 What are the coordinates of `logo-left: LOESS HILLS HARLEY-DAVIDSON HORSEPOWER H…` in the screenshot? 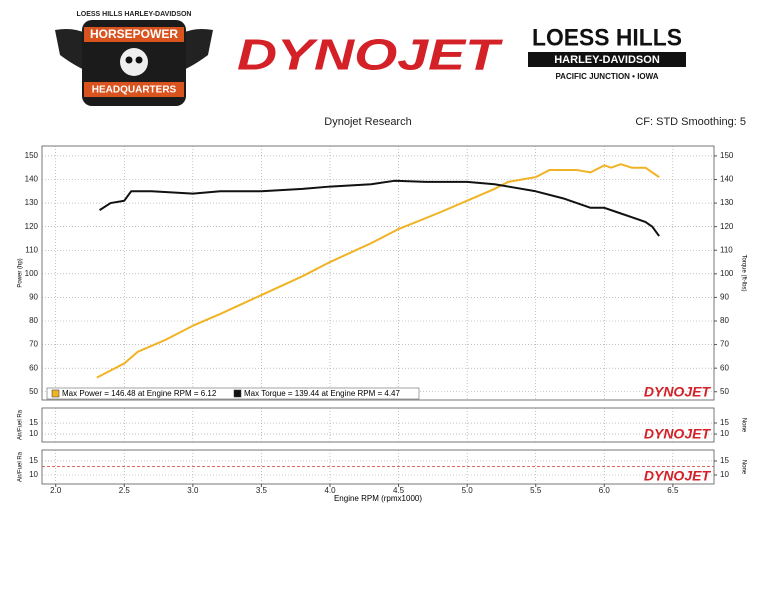 It's located at (134, 58).